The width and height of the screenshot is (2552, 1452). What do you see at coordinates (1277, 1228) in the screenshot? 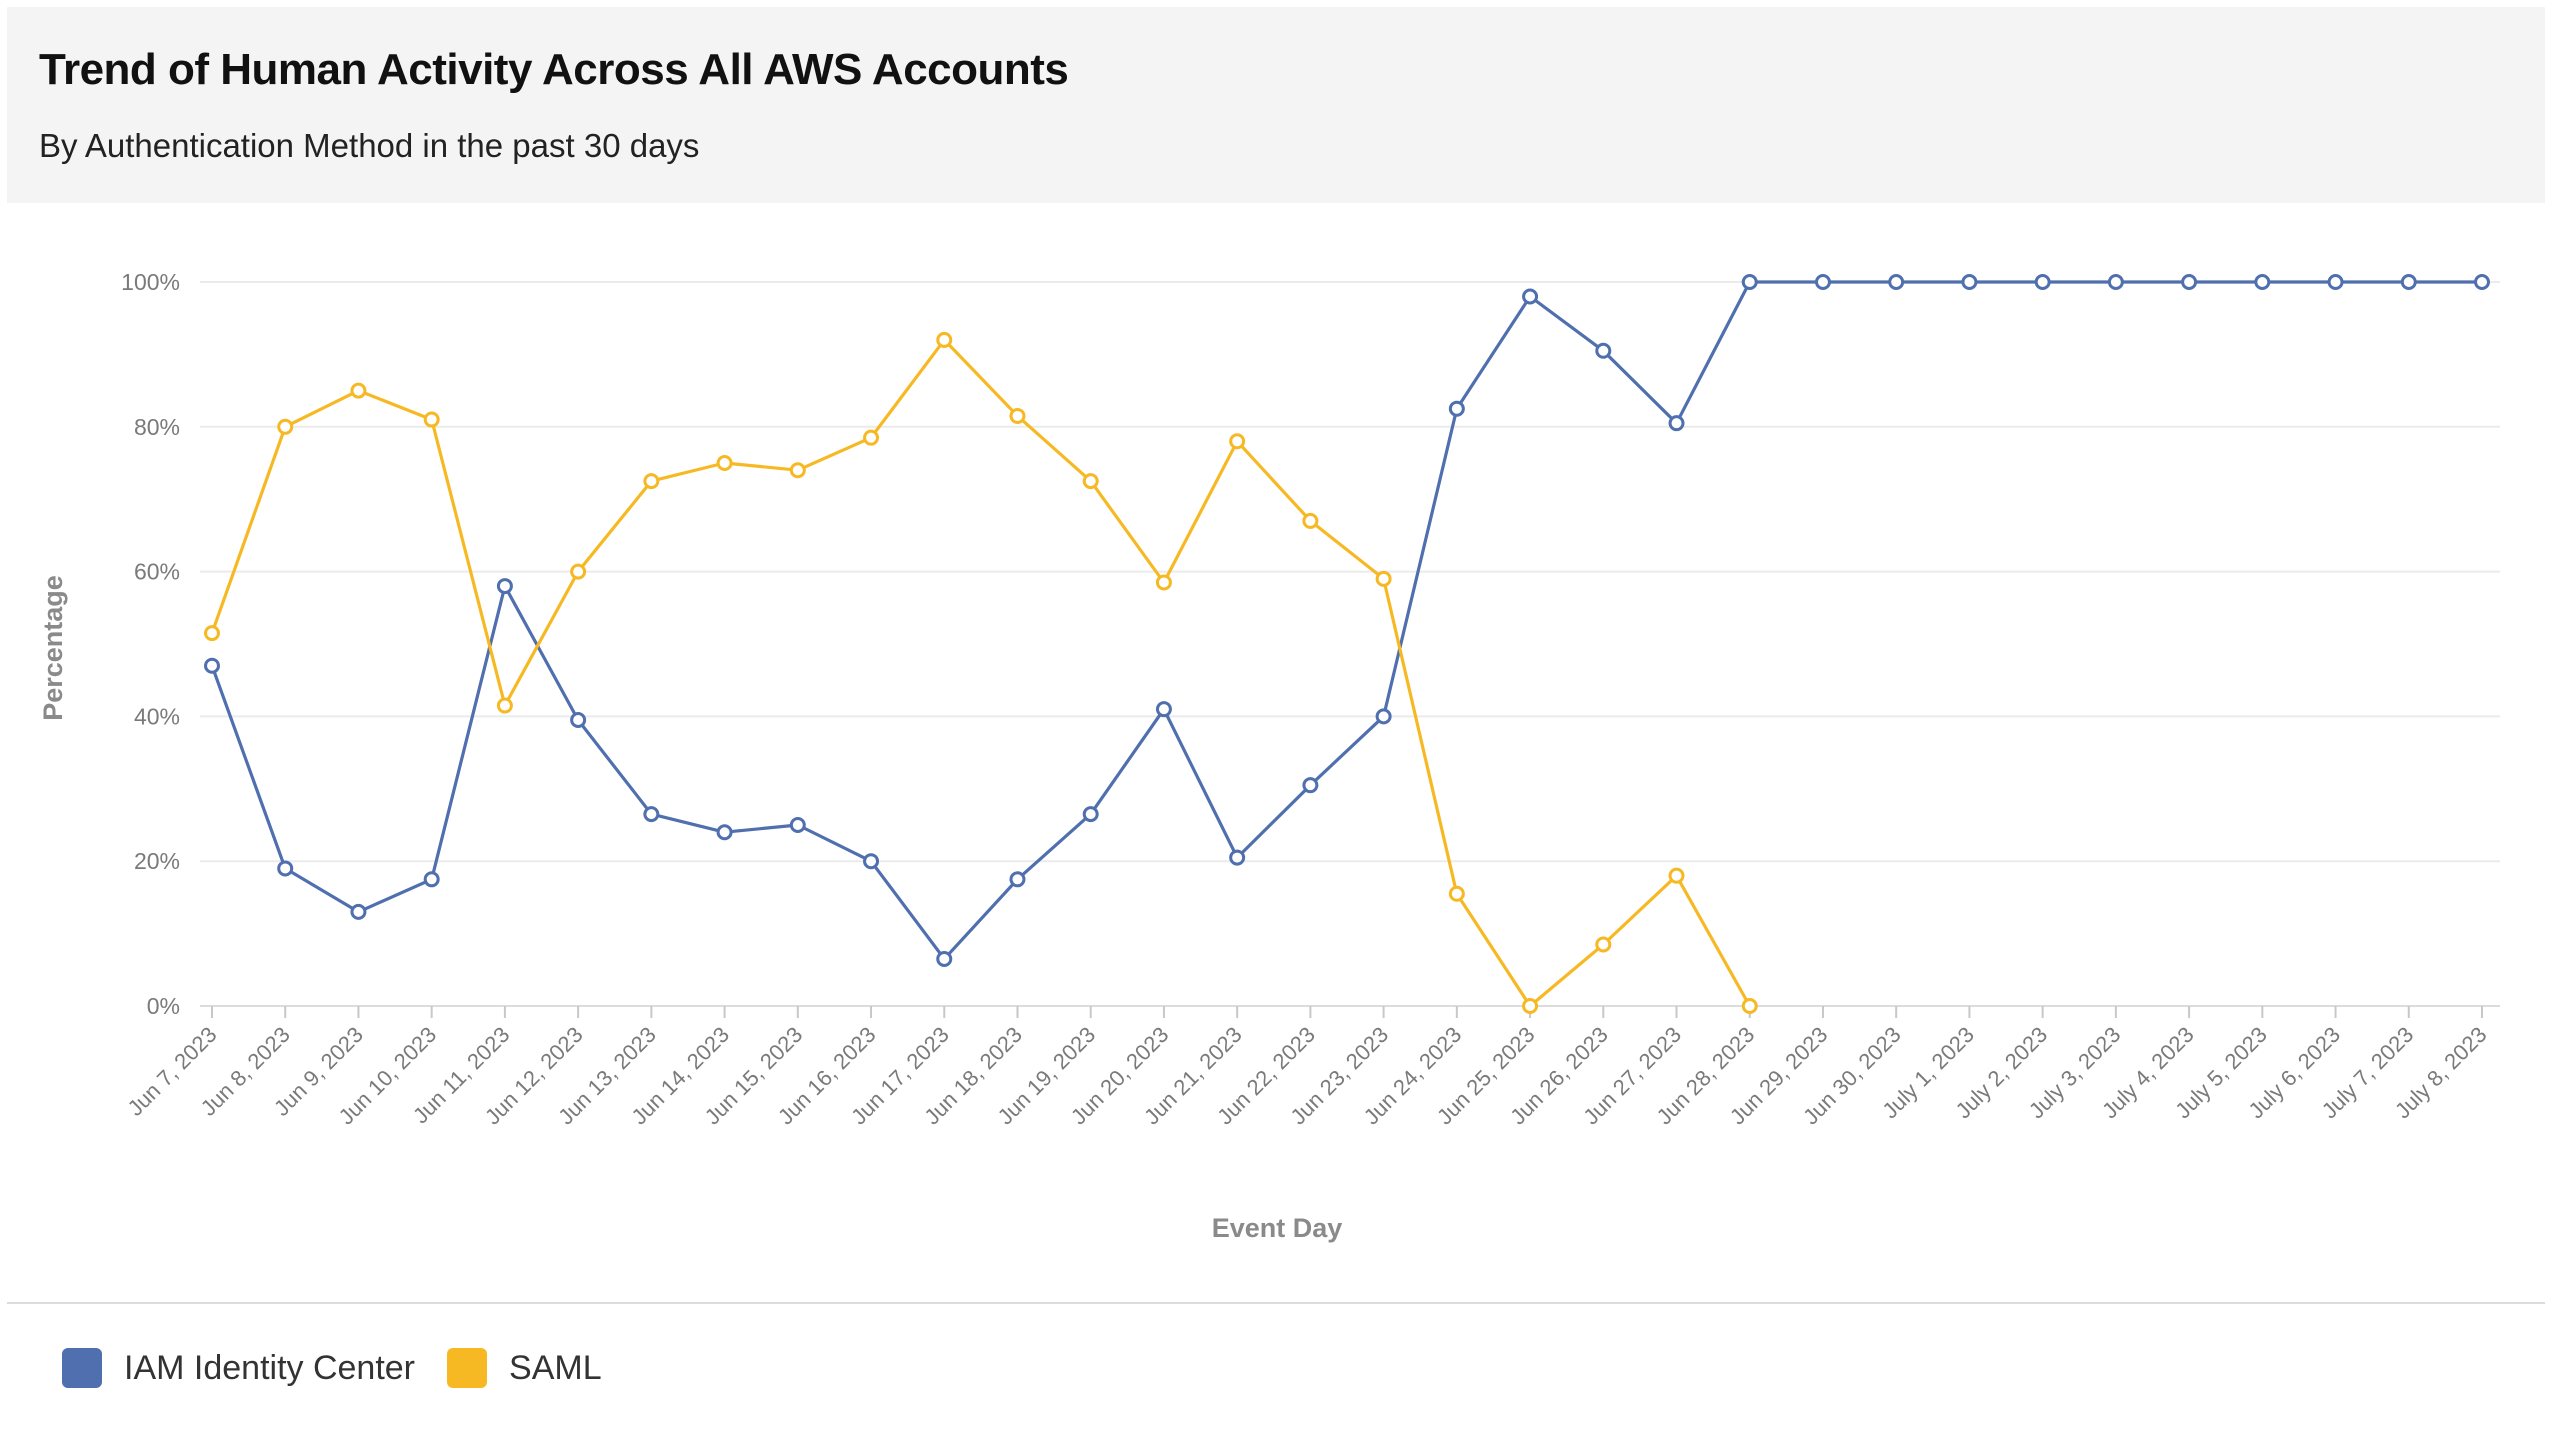
I see `x-axis-title: Event Day` at bounding box center [1277, 1228].